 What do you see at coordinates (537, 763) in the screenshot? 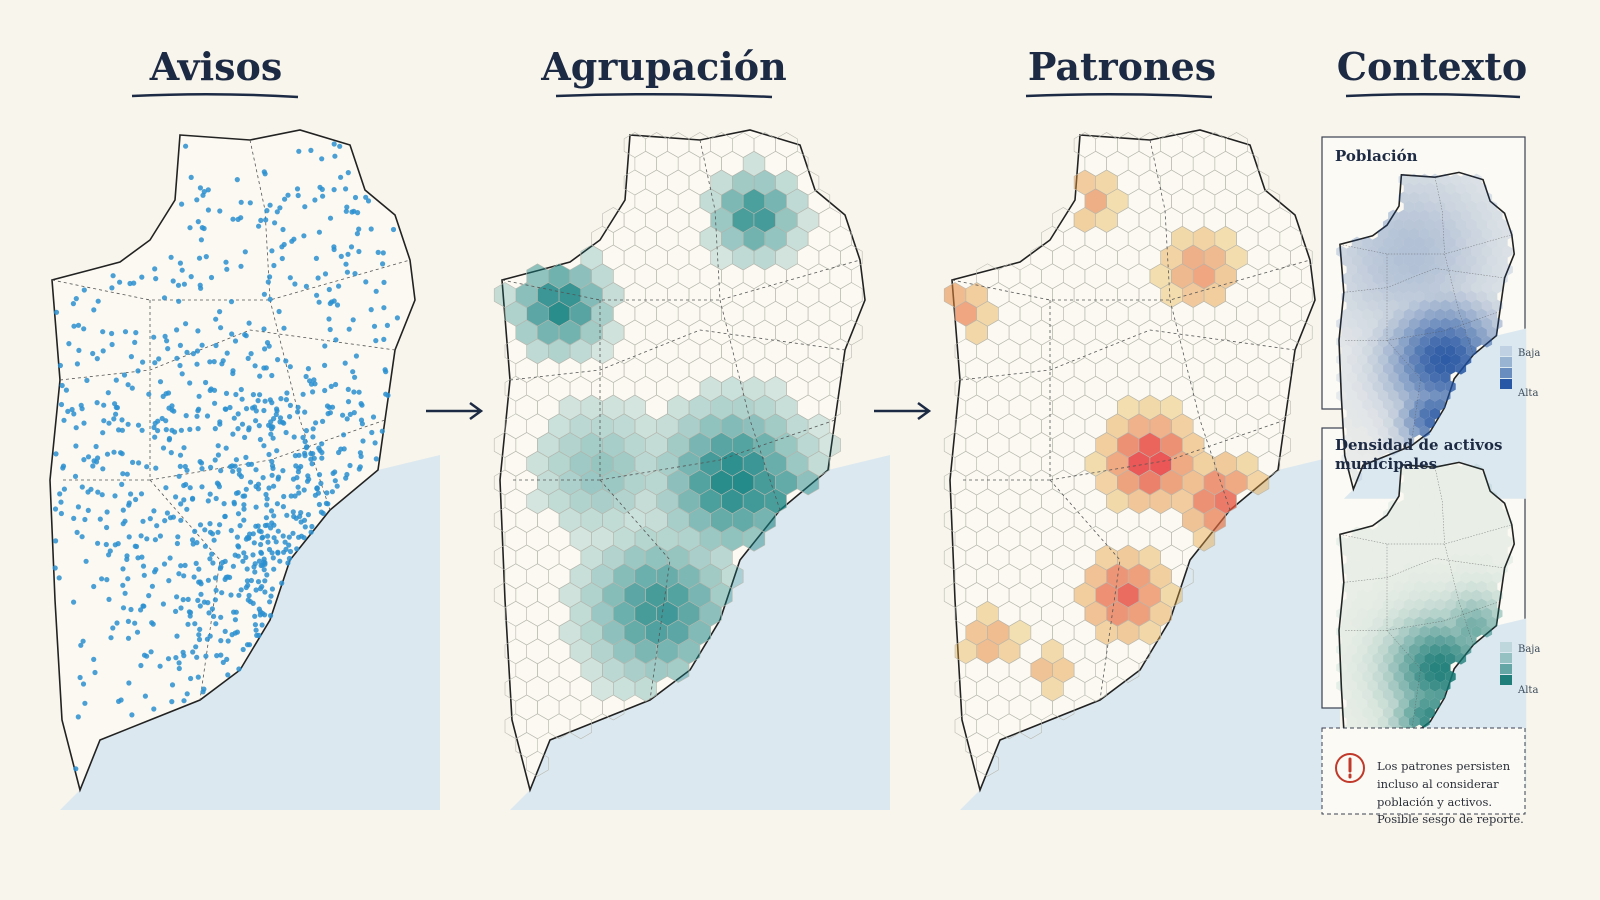
I see `hex-cell` at bounding box center [537, 763].